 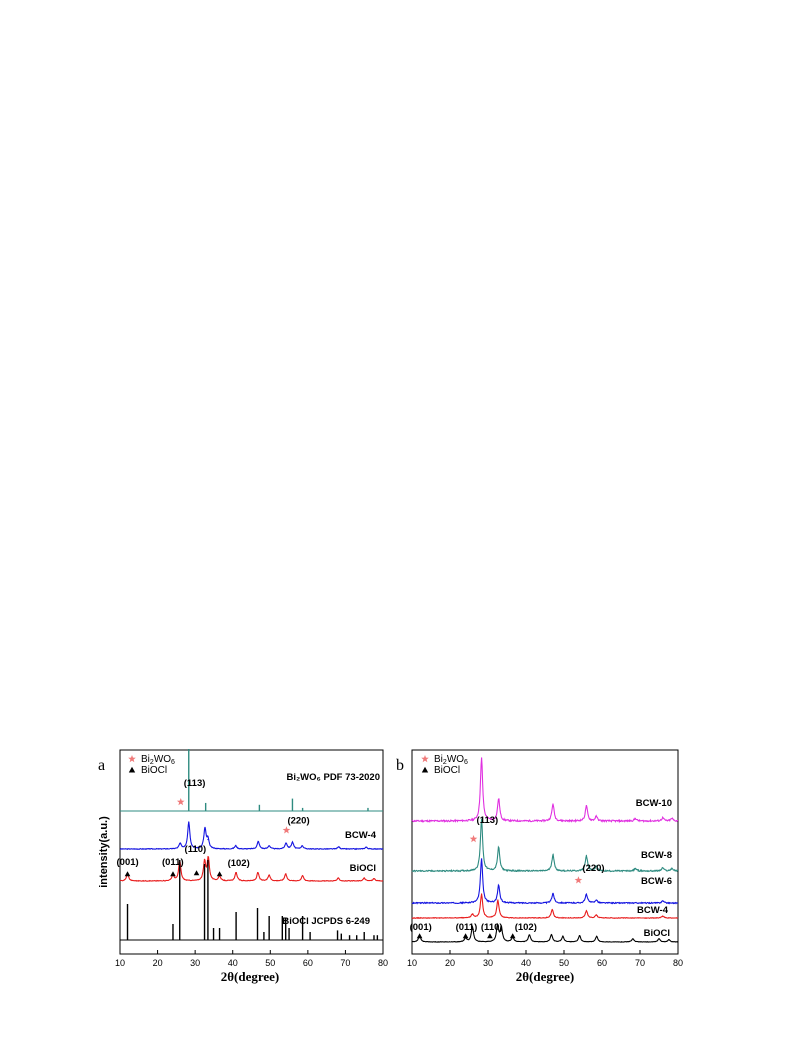 I want to click on panel-letter-a: a, so click(x=101, y=765).